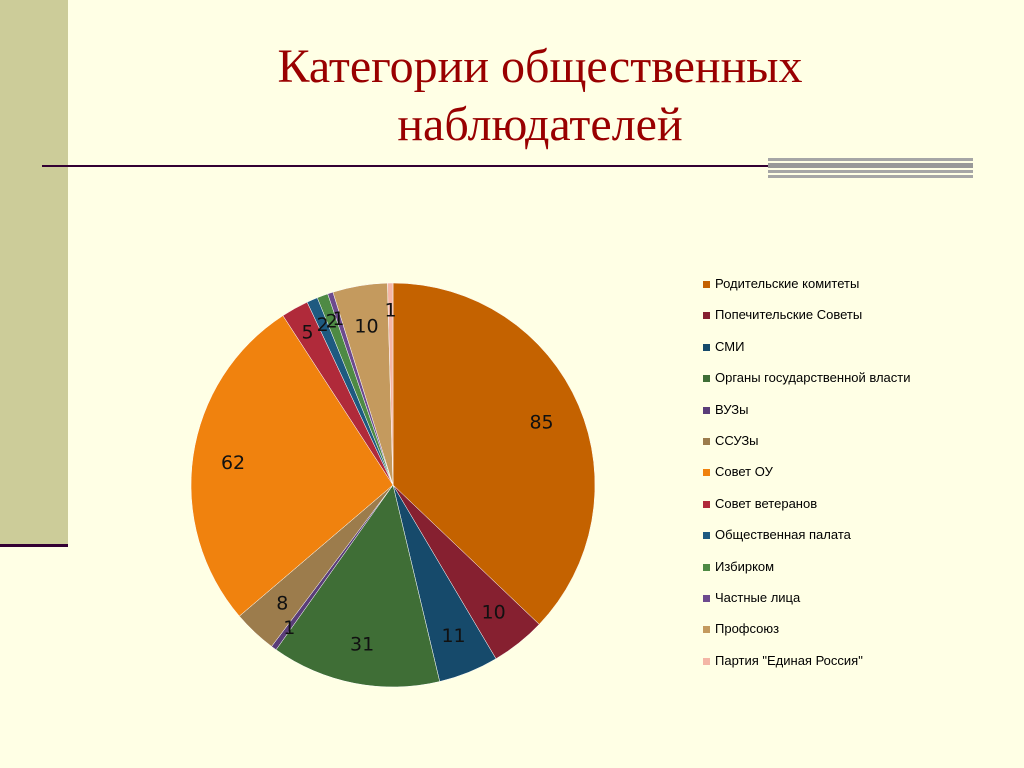  I want to click on legend-label: Профсоюз, so click(747, 629).